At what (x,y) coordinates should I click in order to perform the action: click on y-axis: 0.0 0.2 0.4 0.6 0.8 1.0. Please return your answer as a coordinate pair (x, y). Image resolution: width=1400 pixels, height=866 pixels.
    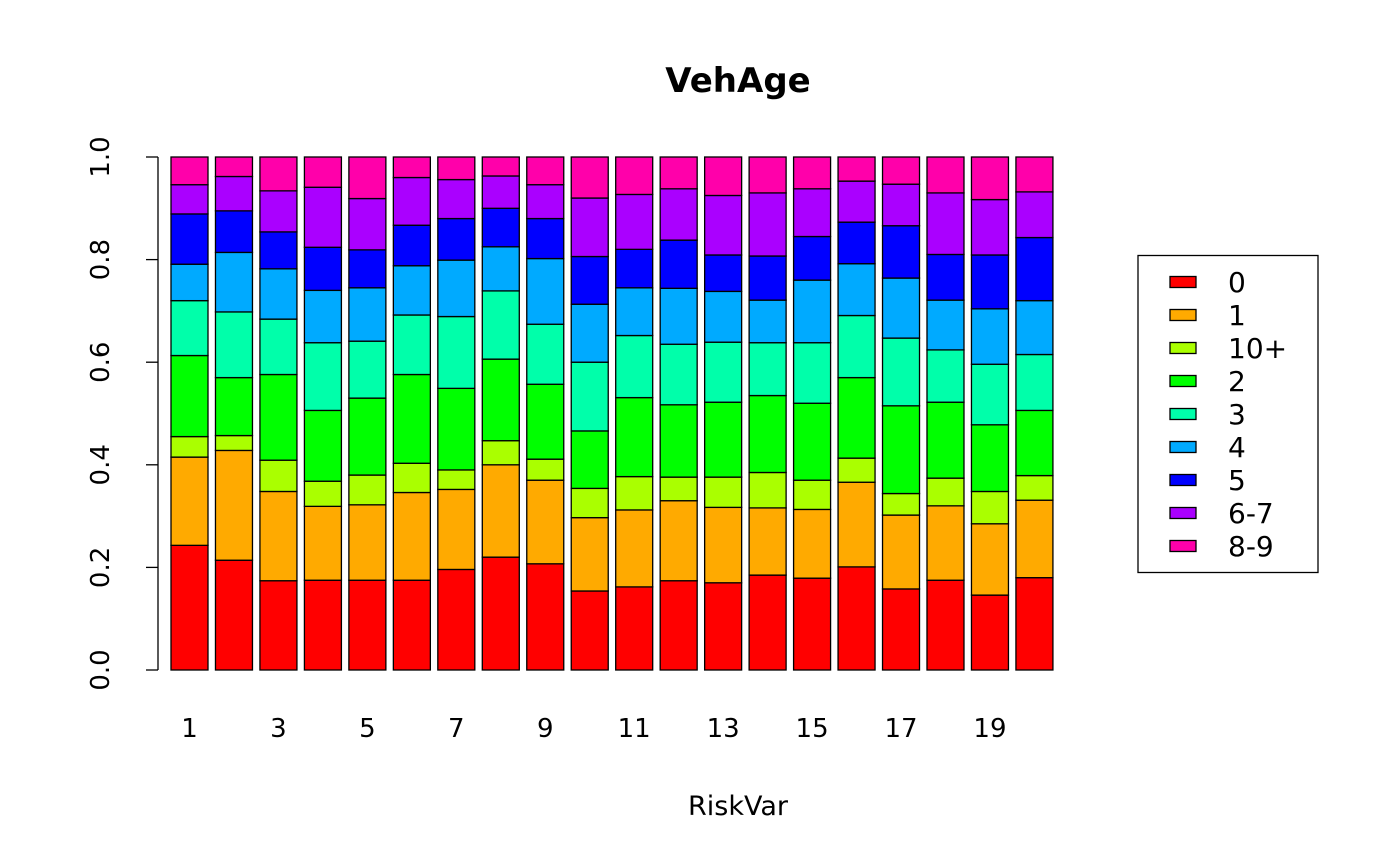
    Looking at the image, I should click on (122, 413).